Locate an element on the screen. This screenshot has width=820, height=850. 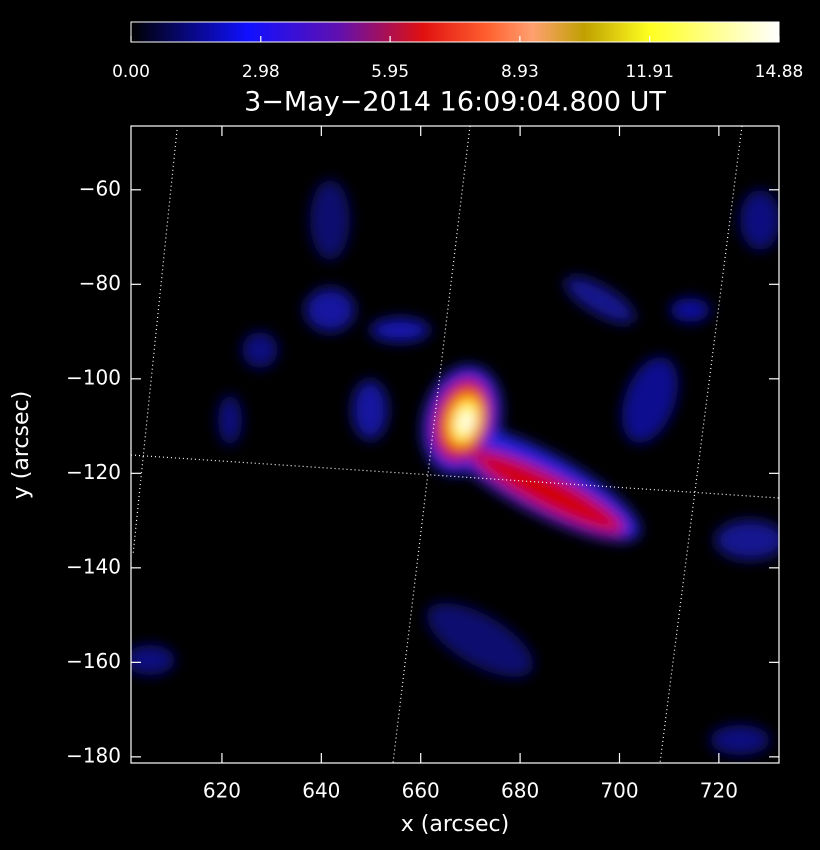
colorbar-tick-label: 0.00 is located at coordinates (131, 72).